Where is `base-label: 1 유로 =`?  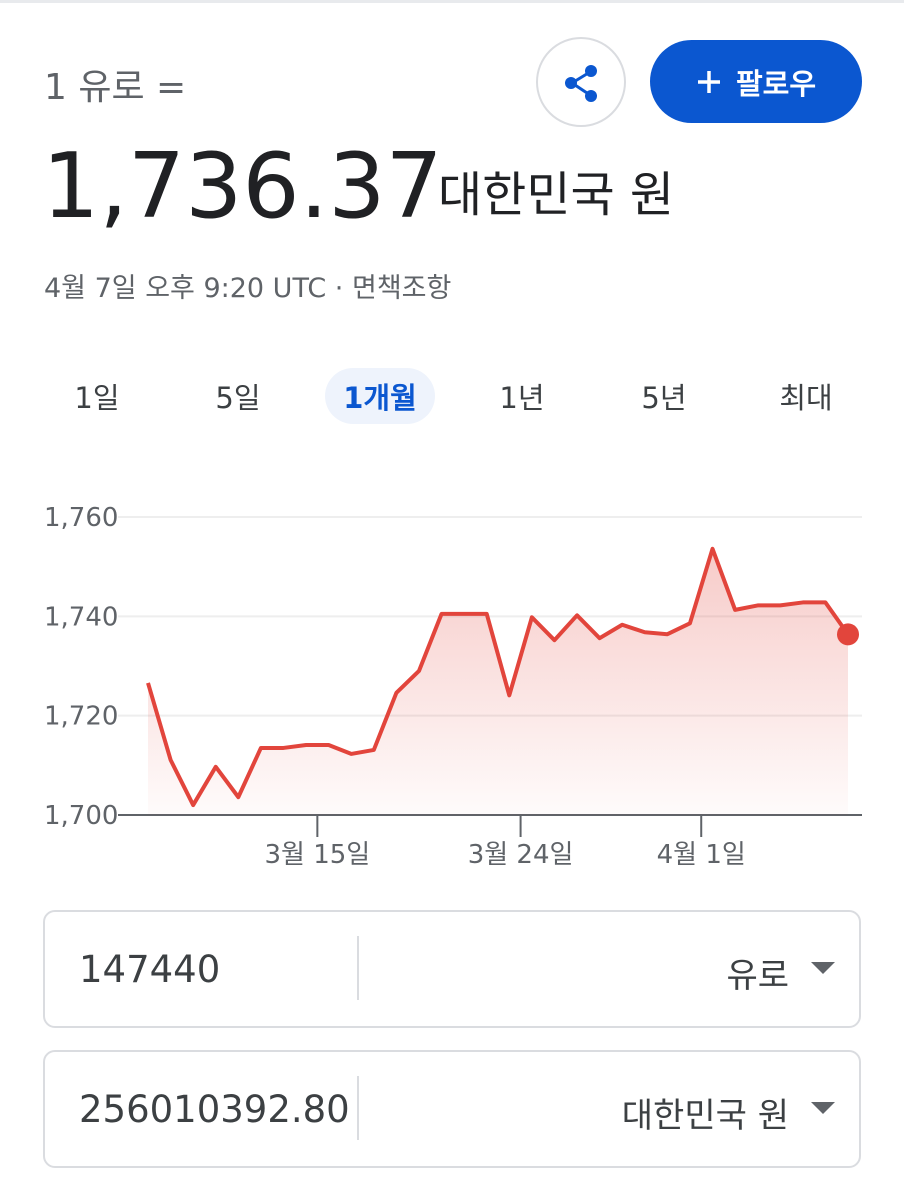 base-label: 1 유로 = is located at coordinates (115, 87).